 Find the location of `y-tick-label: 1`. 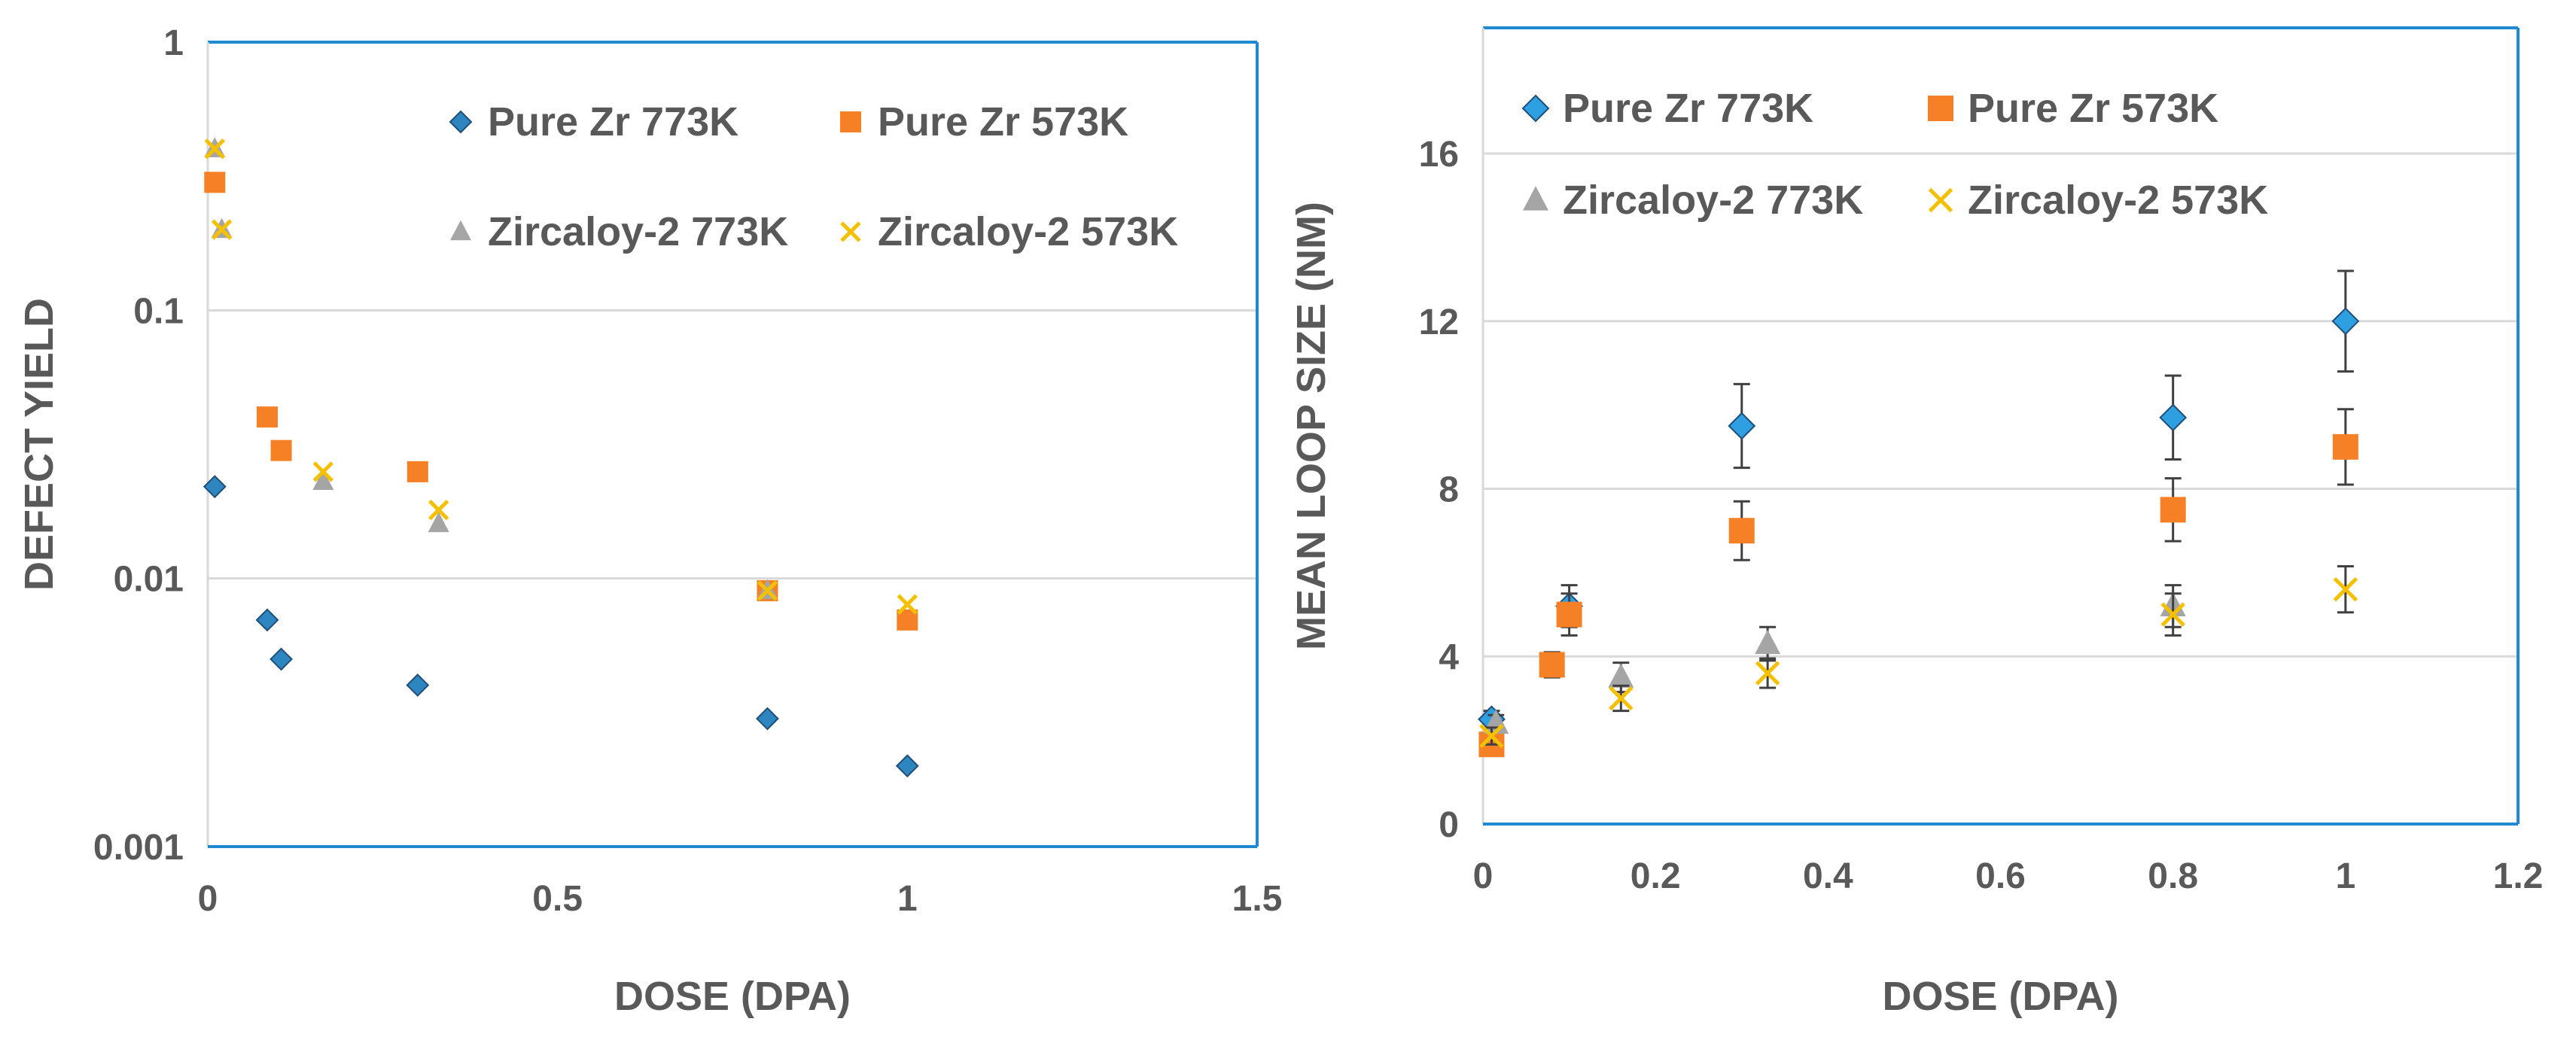

y-tick-label: 1 is located at coordinates (173, 43).